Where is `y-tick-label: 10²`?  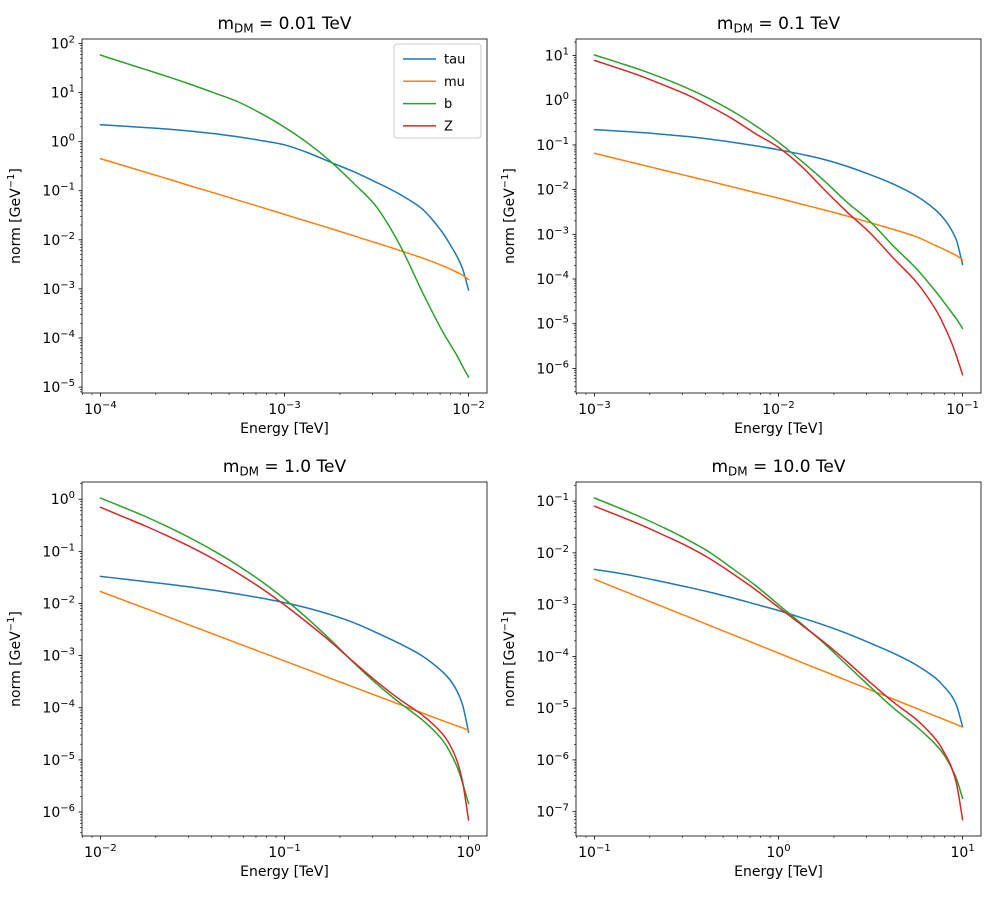 y-tick-label: 10² is located at coordinates (63, 43).